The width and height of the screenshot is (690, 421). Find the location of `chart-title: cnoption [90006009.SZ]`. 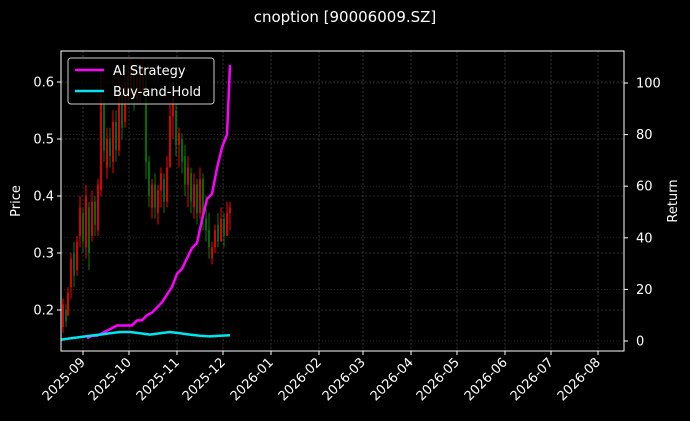

chart-title: cnoption [90006009.SZ] is located at coordinates (345, 17).